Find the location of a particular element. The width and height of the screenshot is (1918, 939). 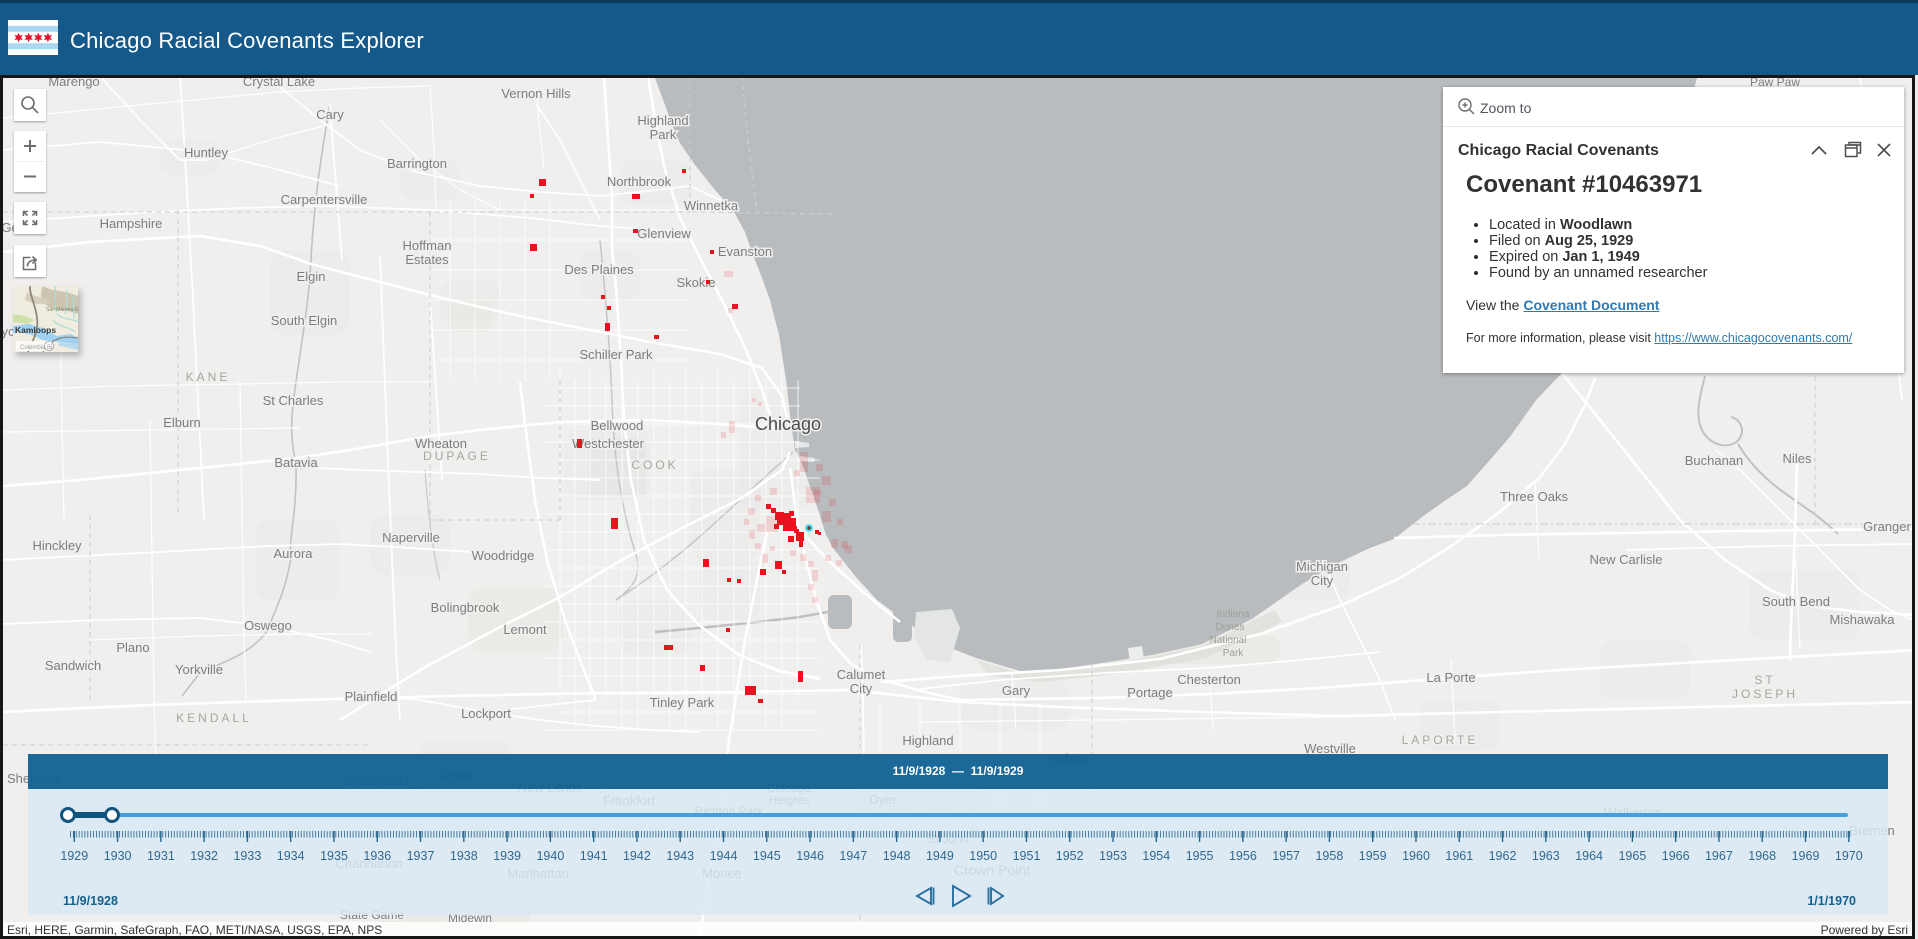

svg-text: Skokie is located at coordinates (695, 282).